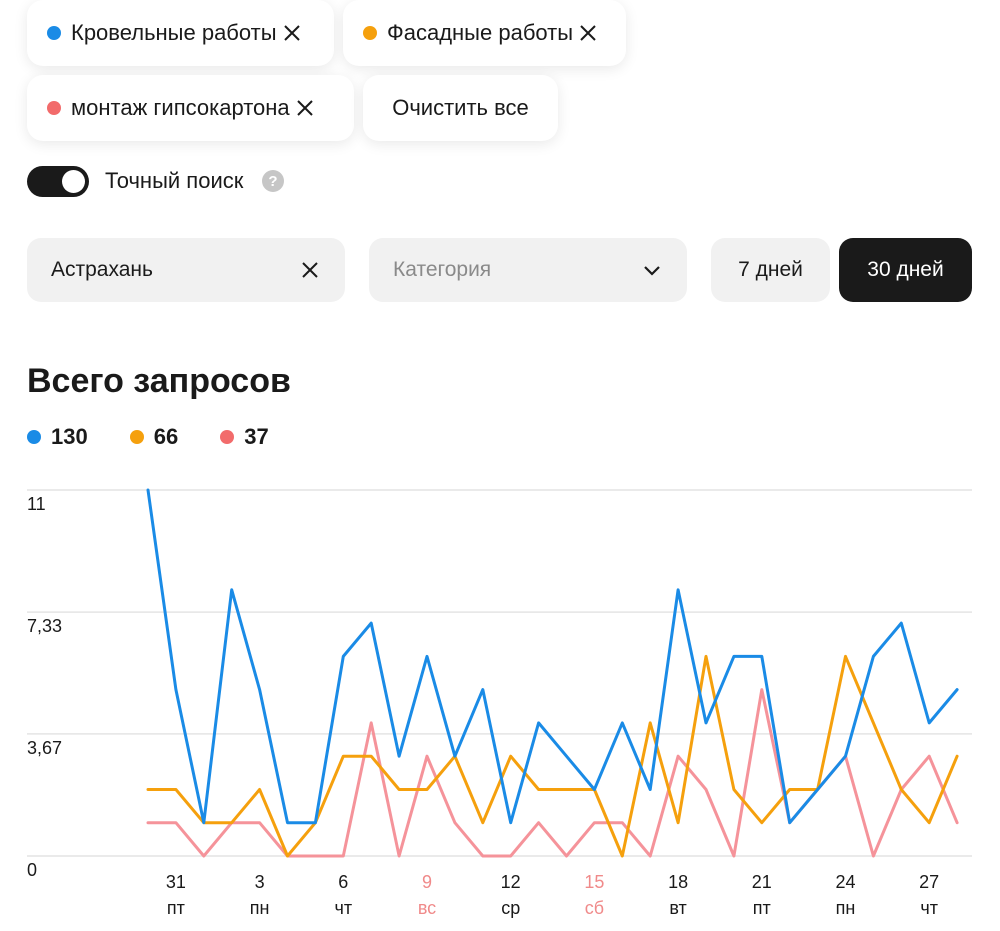 The width and height of the screenshot is (1000, 931). Describe the element at coordinates (69, 436) in the screenshot. I see `legend-total: 130` at that location.